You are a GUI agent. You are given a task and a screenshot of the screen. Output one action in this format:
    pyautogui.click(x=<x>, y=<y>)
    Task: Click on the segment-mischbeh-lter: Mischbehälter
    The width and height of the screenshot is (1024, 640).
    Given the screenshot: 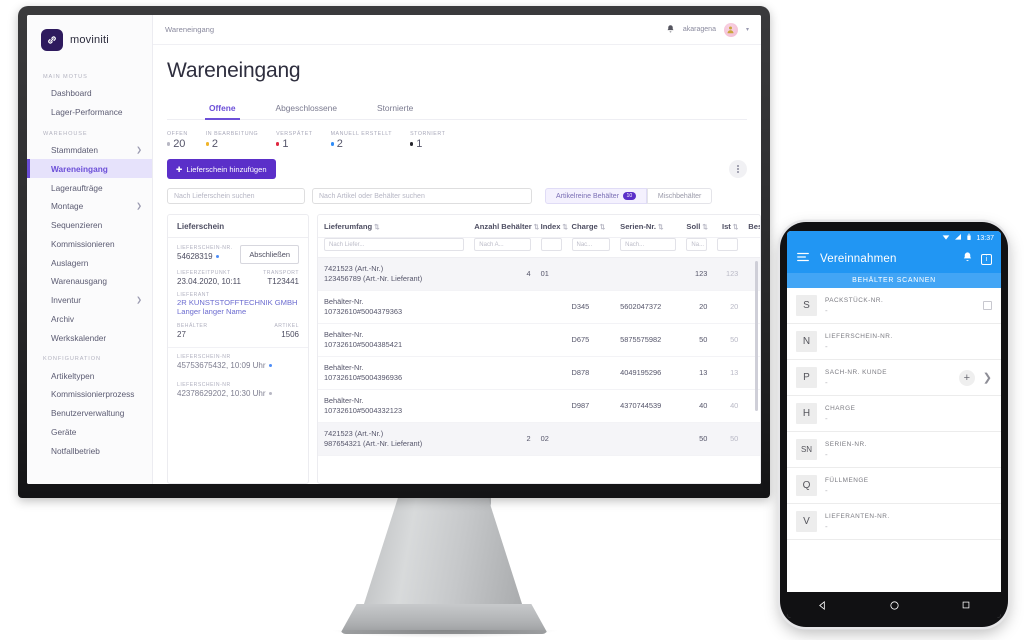 What is the action you would take?
    pyautogui.click(x=679, y=196)
    